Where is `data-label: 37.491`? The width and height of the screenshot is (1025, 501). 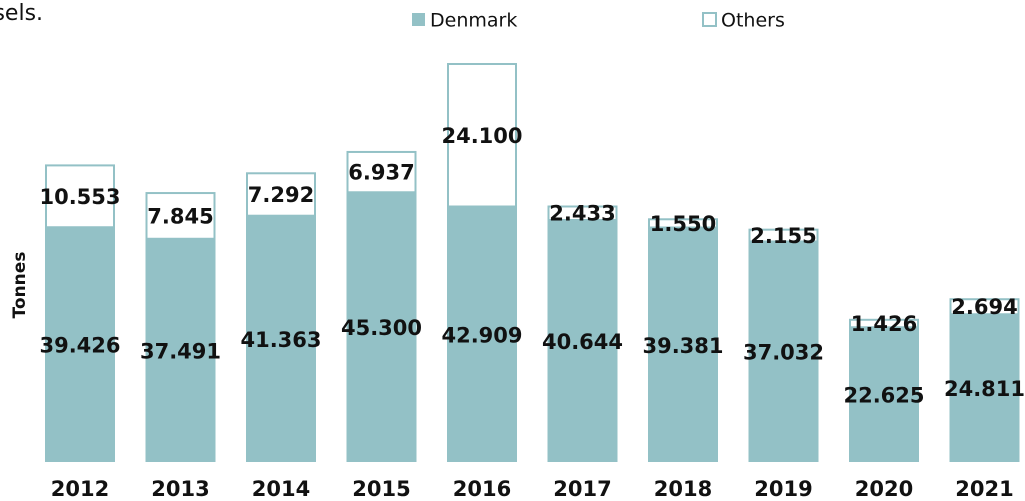 data-label: 37.491 is located at coordinates (180, 351).